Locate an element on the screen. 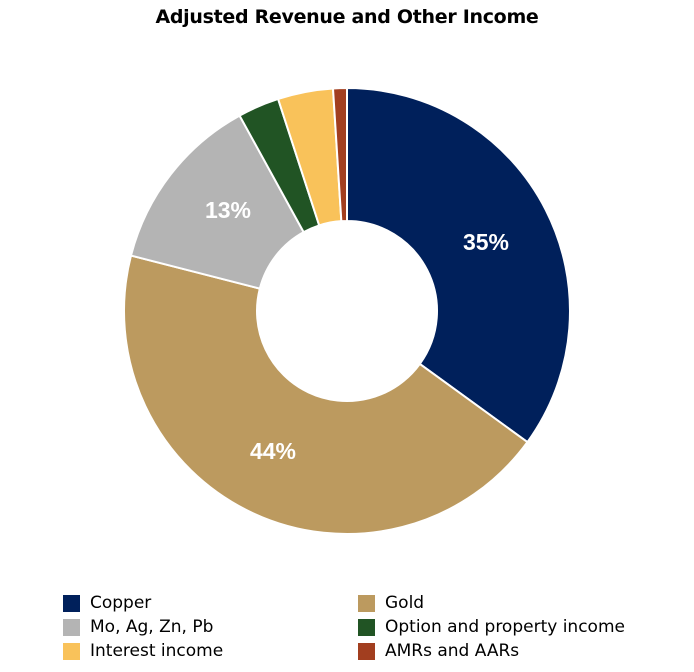 The height and width of the screenshot is (672, 694). legend-label: Mo, Ag, Zn, Pb is located at coordinates (152, 627).